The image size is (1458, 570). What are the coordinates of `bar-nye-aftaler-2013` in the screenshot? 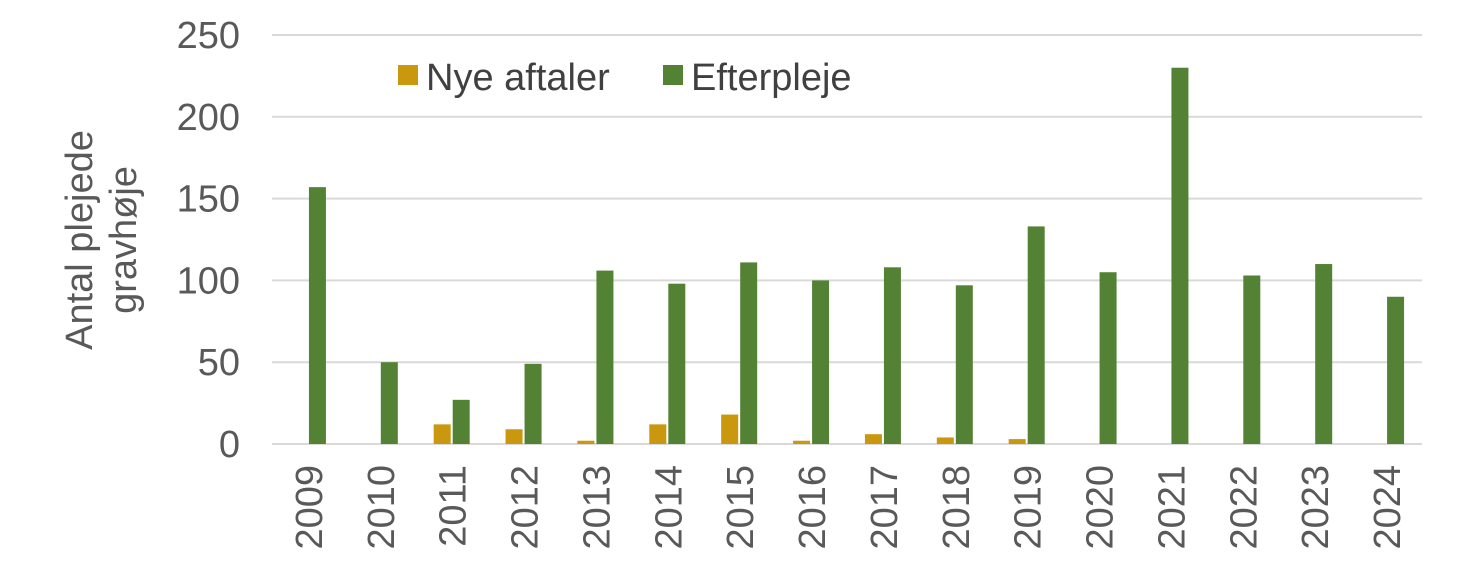 It's located at (586, 442).